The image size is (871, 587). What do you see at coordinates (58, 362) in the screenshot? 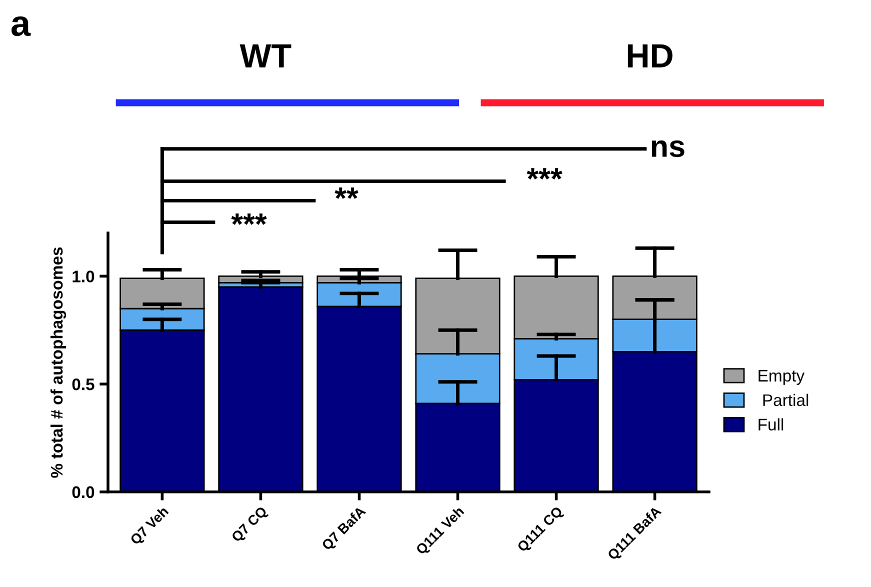
I see `y-axis-title: % total # of autophagosomes` at bounding box center [58, 362].